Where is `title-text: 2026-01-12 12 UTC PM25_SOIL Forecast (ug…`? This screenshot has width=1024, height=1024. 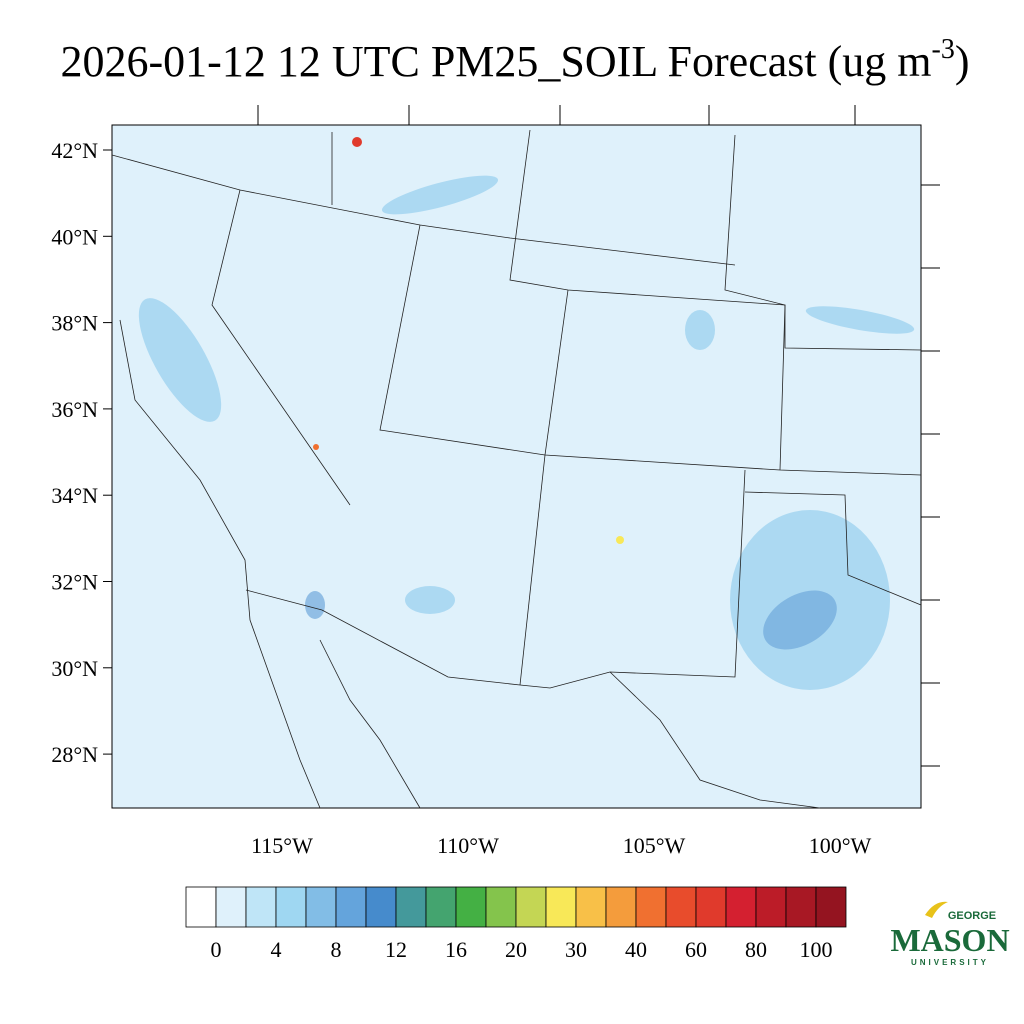 title-text: 2026-01-12 12 UTC PM25_SOIL Forecast (ug… is located at coordinates (496, 61).